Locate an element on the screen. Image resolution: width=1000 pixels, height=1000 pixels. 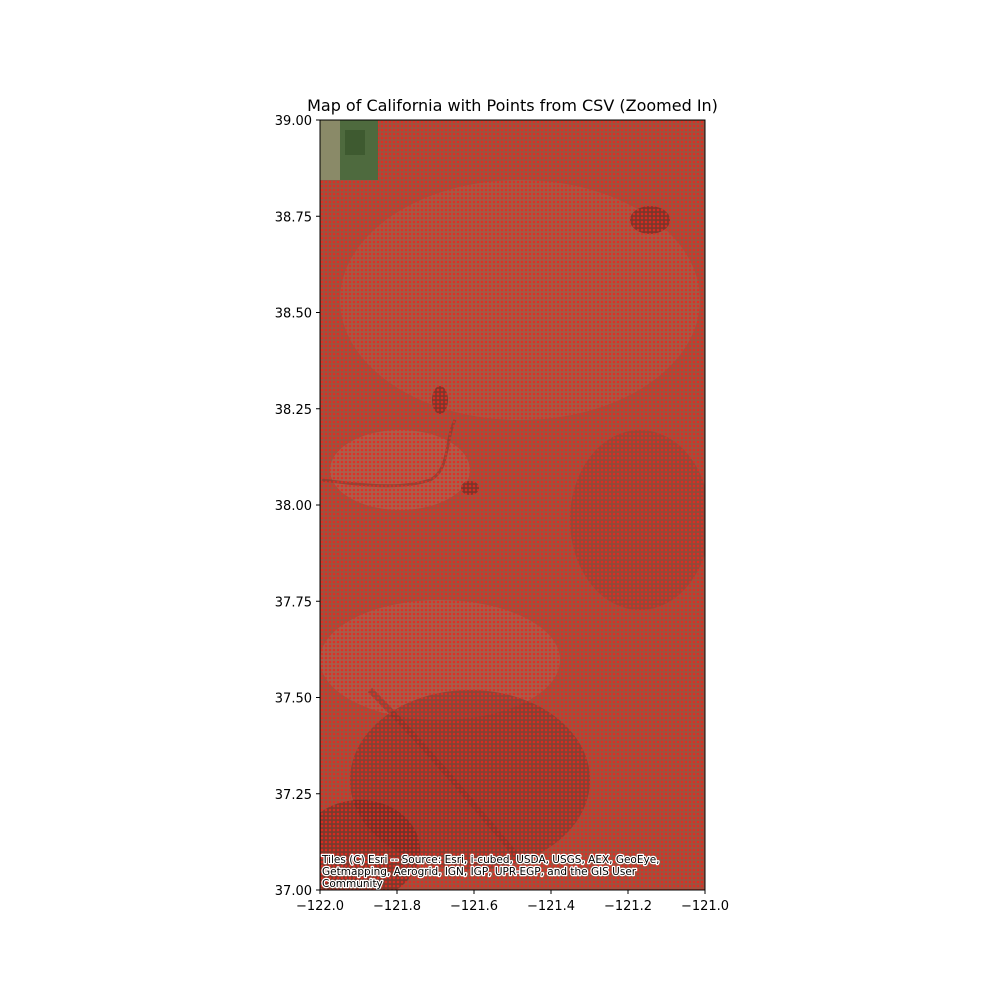
y-tick-label: 38.00 is located at coordinates (293, 506).